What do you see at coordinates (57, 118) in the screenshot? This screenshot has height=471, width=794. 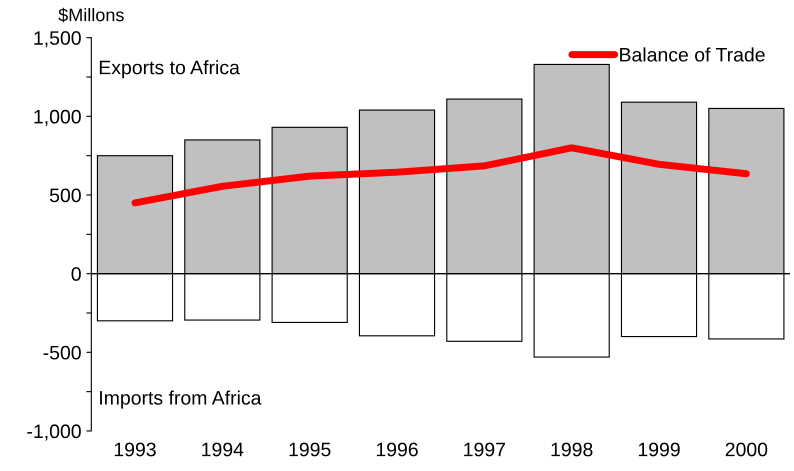 I see `y-tick-label: 1,000` at bounding box center [57, 118].